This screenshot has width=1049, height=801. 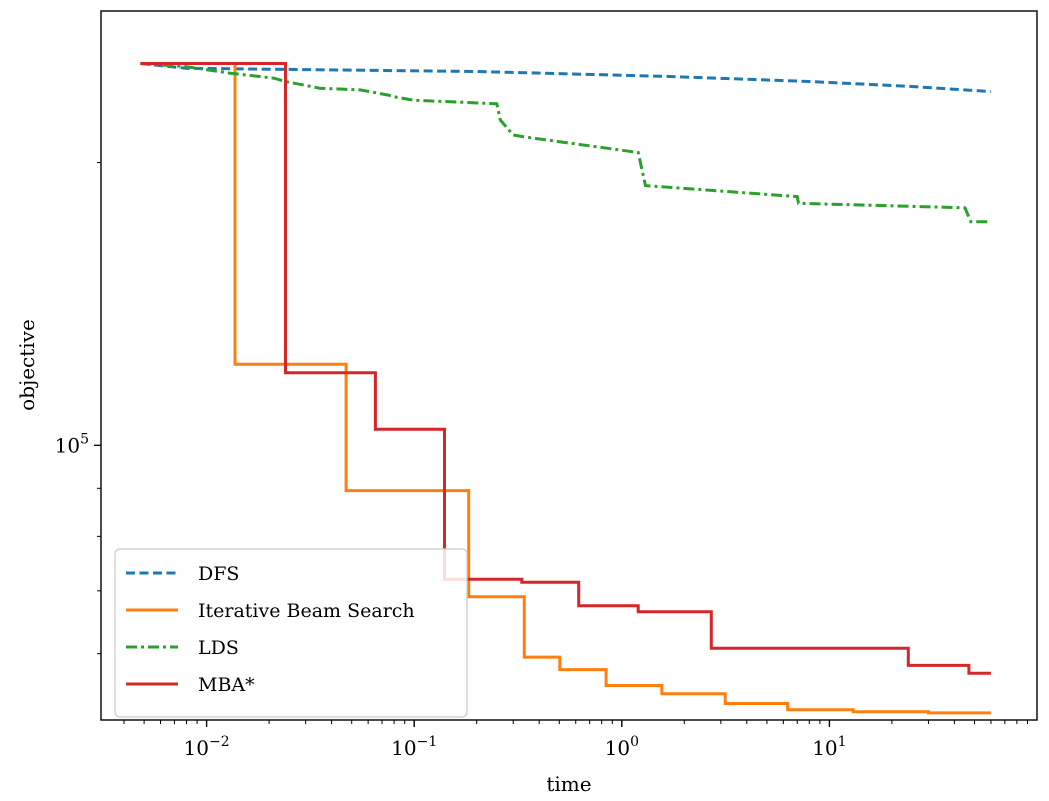 I want to click on x-axis-label: time, so click(x=568, y=784).